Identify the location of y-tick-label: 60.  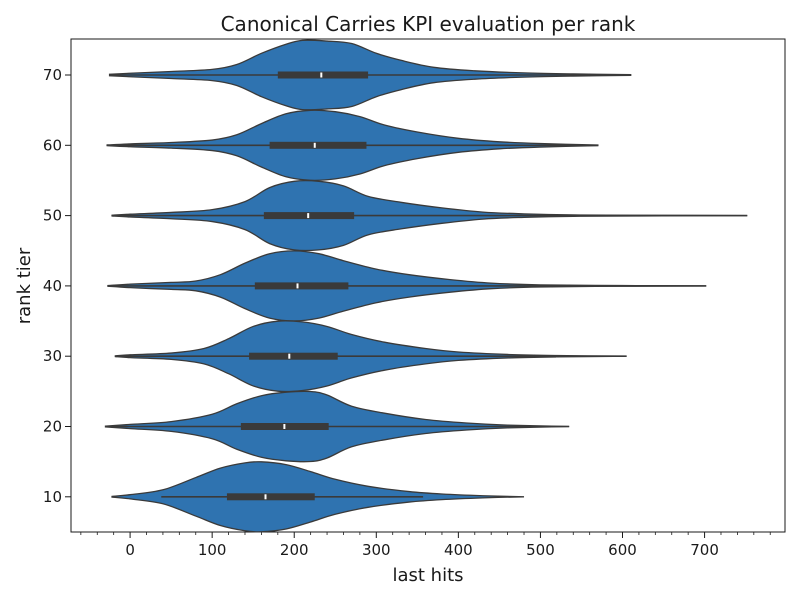
(52, 145).